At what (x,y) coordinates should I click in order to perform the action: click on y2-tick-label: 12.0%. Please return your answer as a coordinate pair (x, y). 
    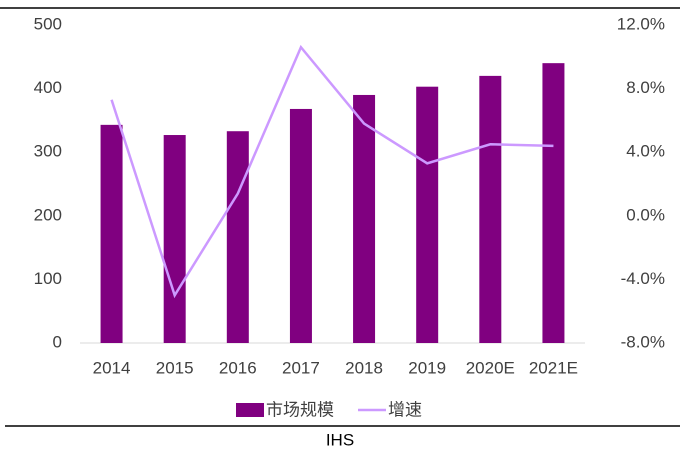
    Looking at the image, I should click on (641, 23).